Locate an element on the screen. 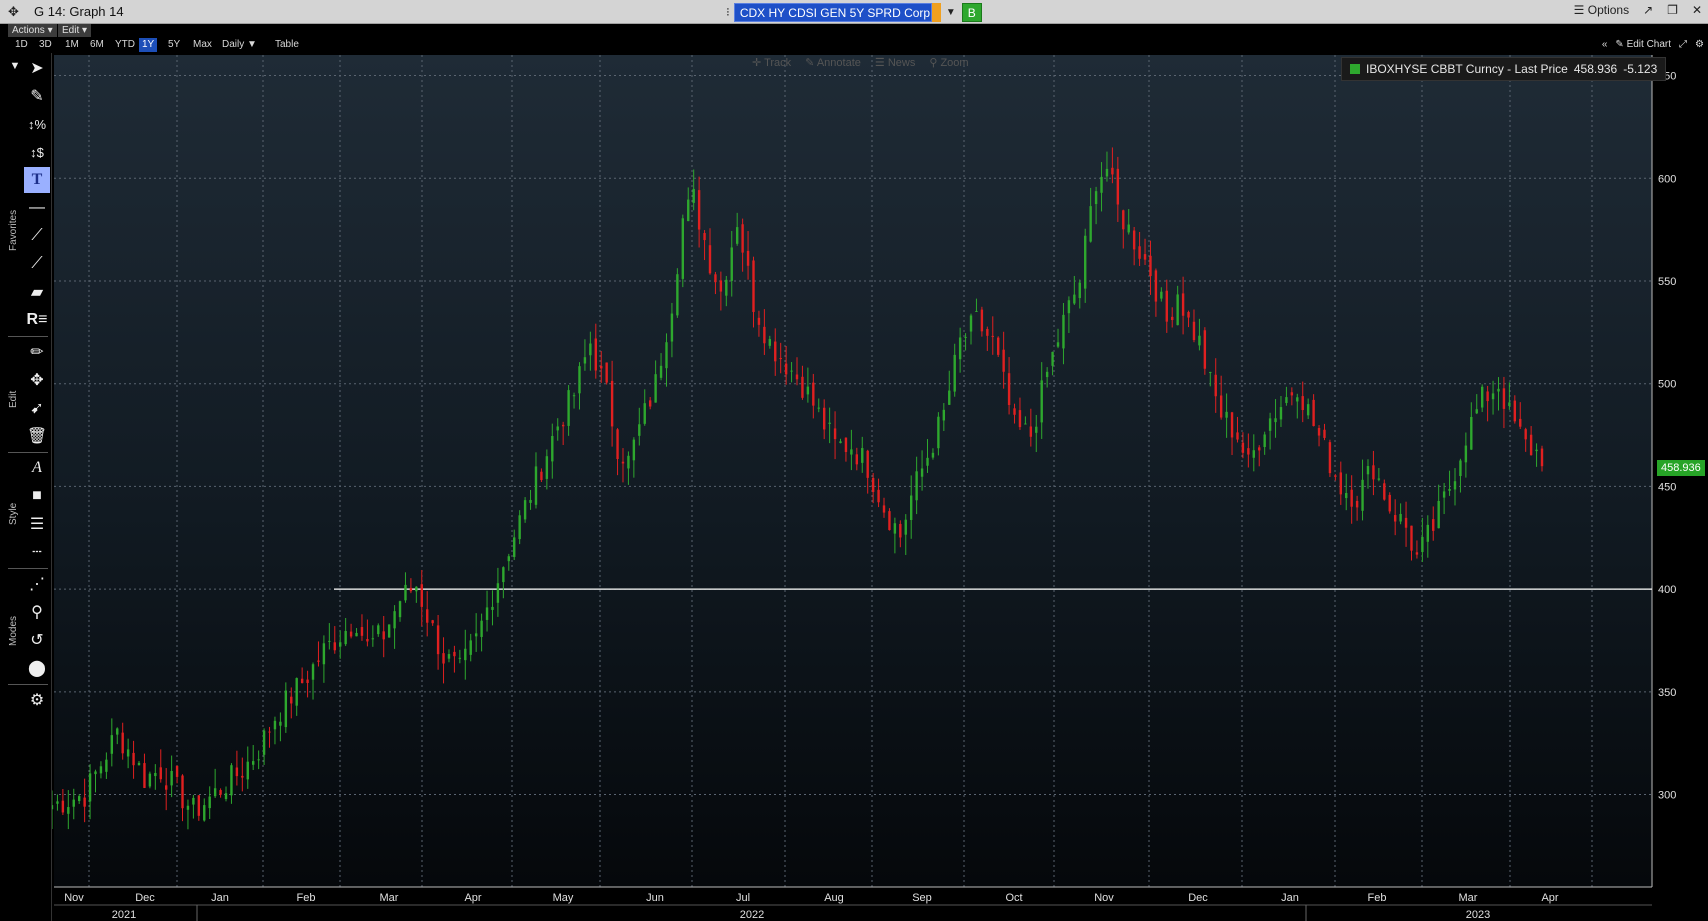 Image resolution: width=1708 pixels, height=921 pixels. percent-measure-icon: ↕% is located at coordinates (37, 124).